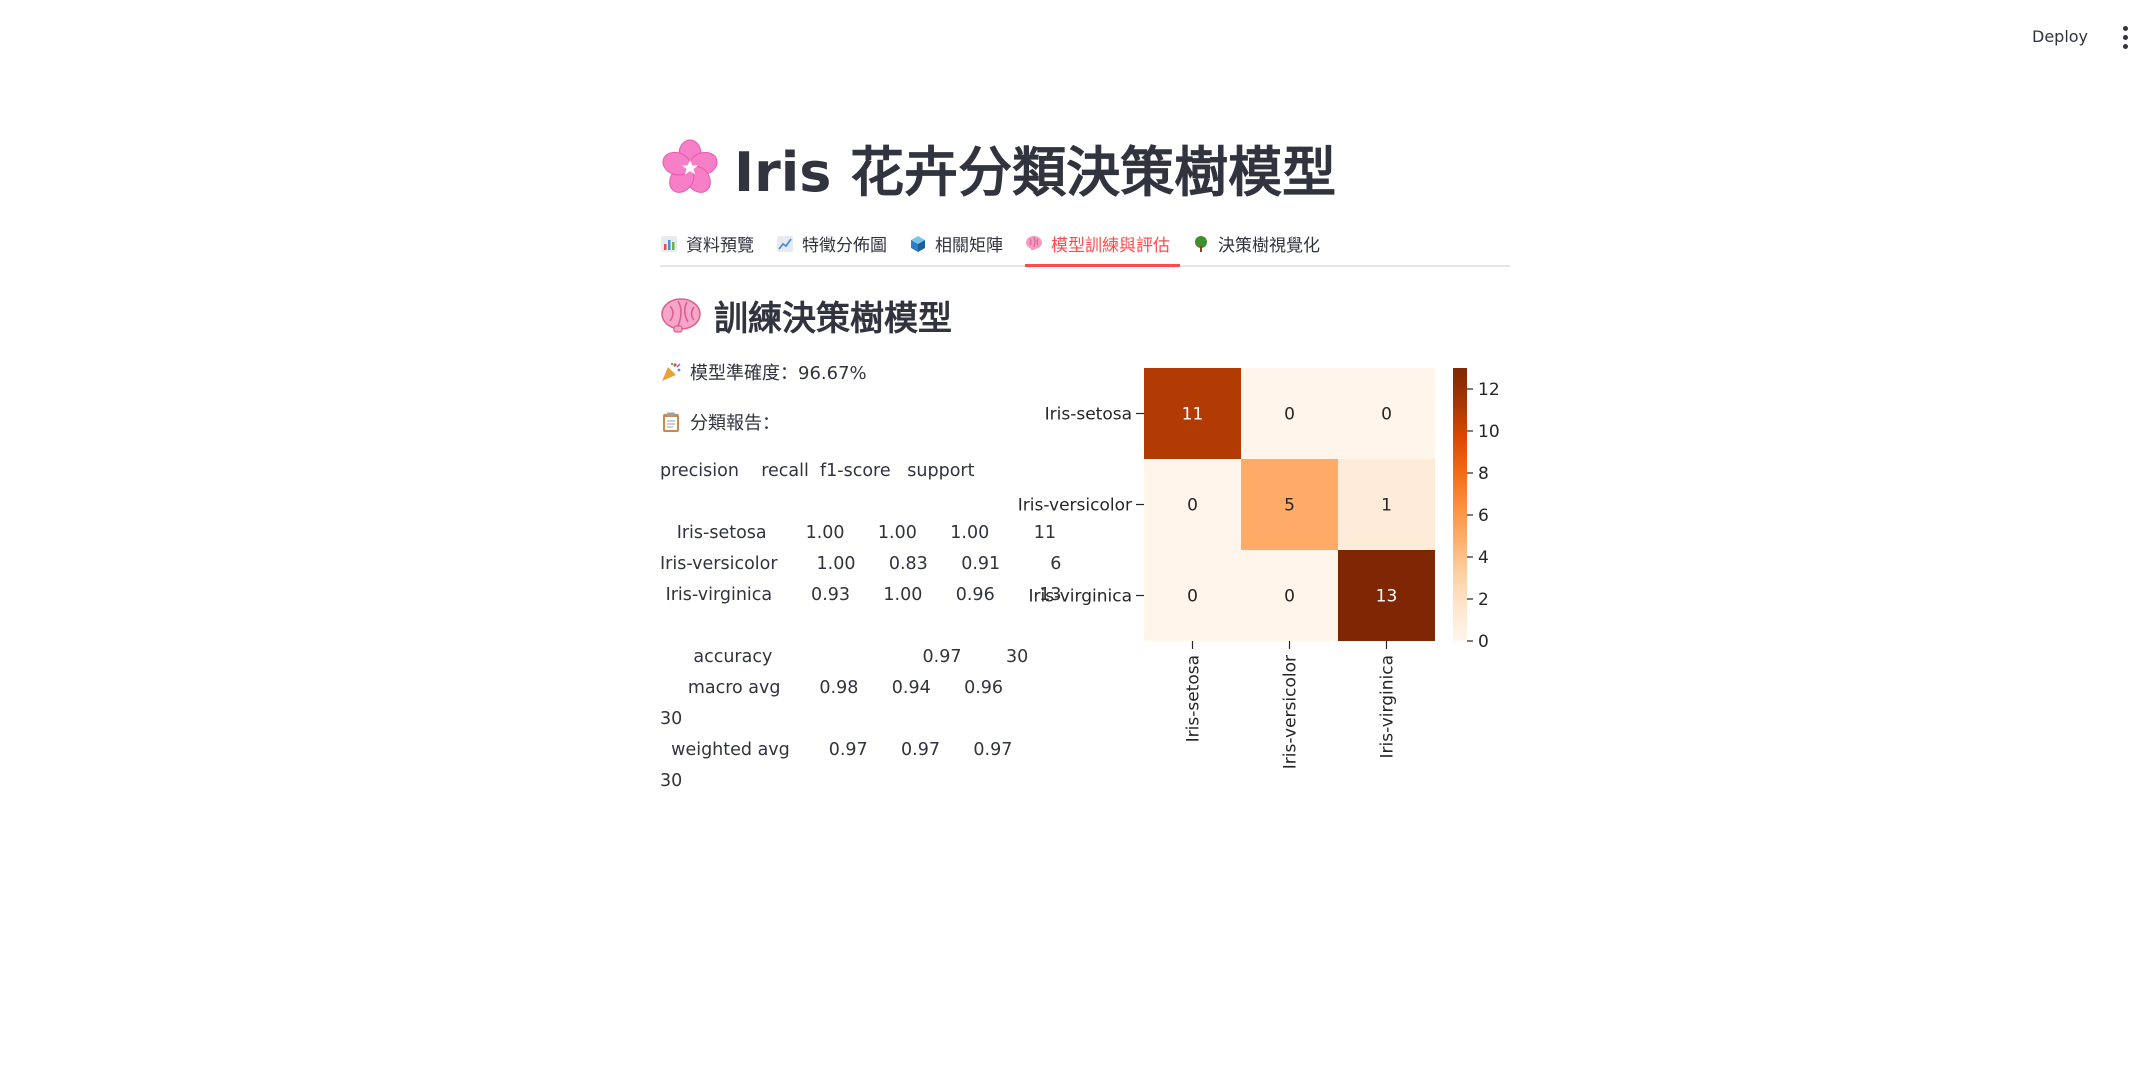 The image size is (2151, 1081). I want to click on tab-tree-visualization: 決策樹視覺化, so click(1261, 243).